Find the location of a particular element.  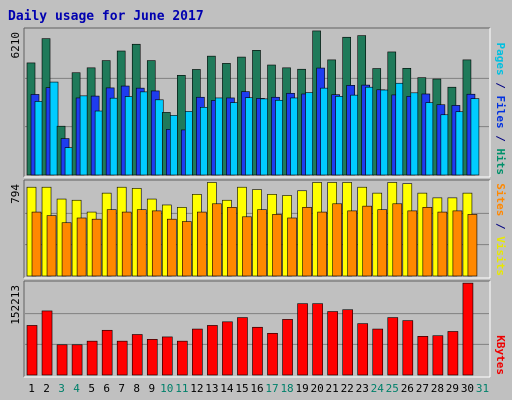

x-tick-day-20: 20 is located at coordinates (317, 388).